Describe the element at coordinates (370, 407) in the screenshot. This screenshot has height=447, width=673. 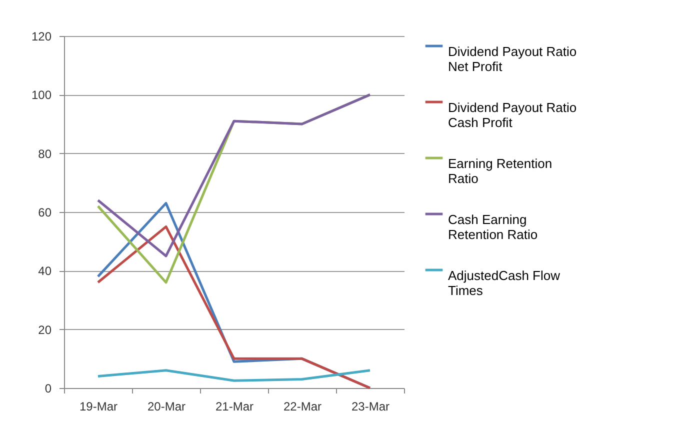
I see `x-tick-label: 23-Mar` at that location.